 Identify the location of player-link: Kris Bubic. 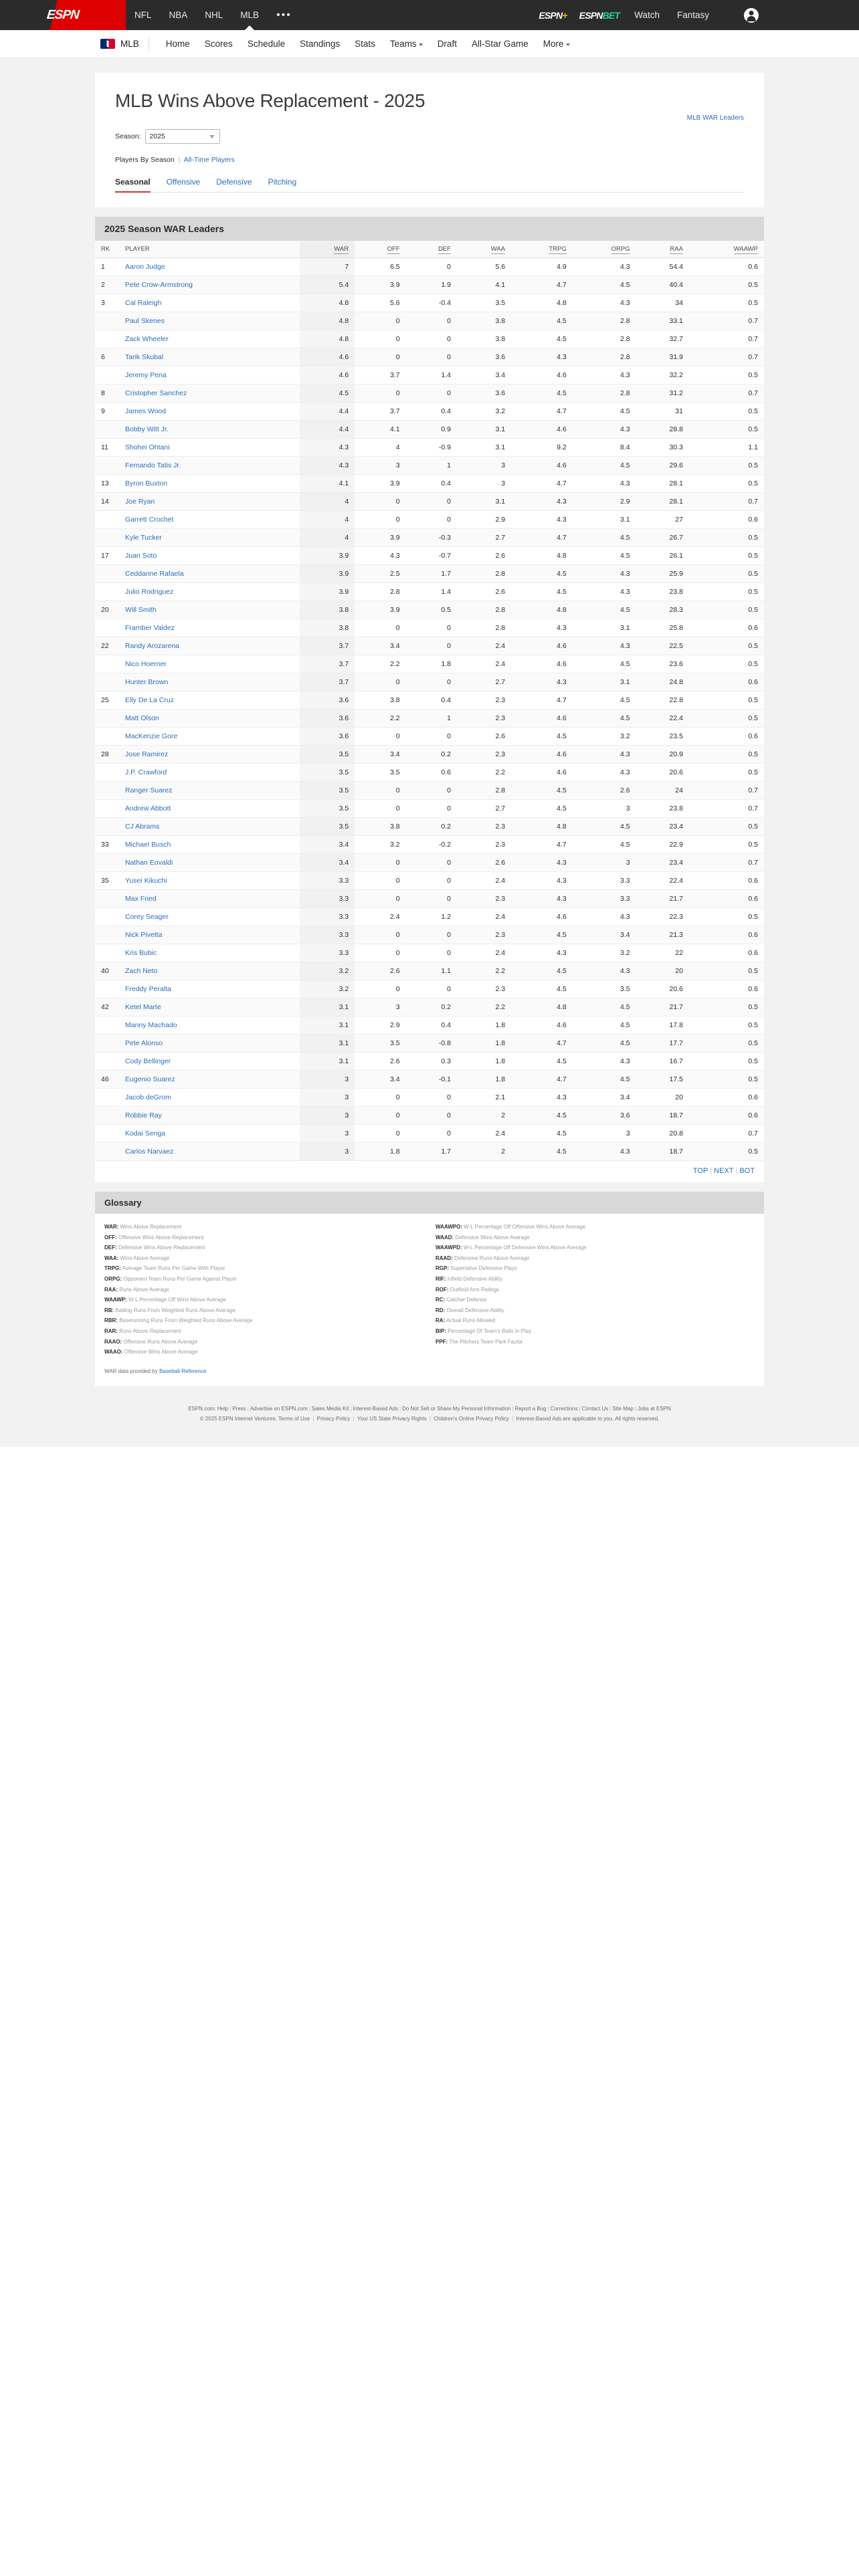
(141, 953).